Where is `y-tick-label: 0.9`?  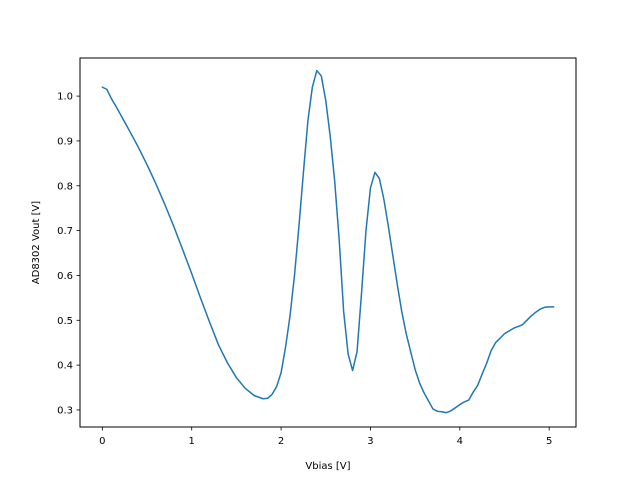
y-tick-label: 0.9 is located at coordinates (65, 141).